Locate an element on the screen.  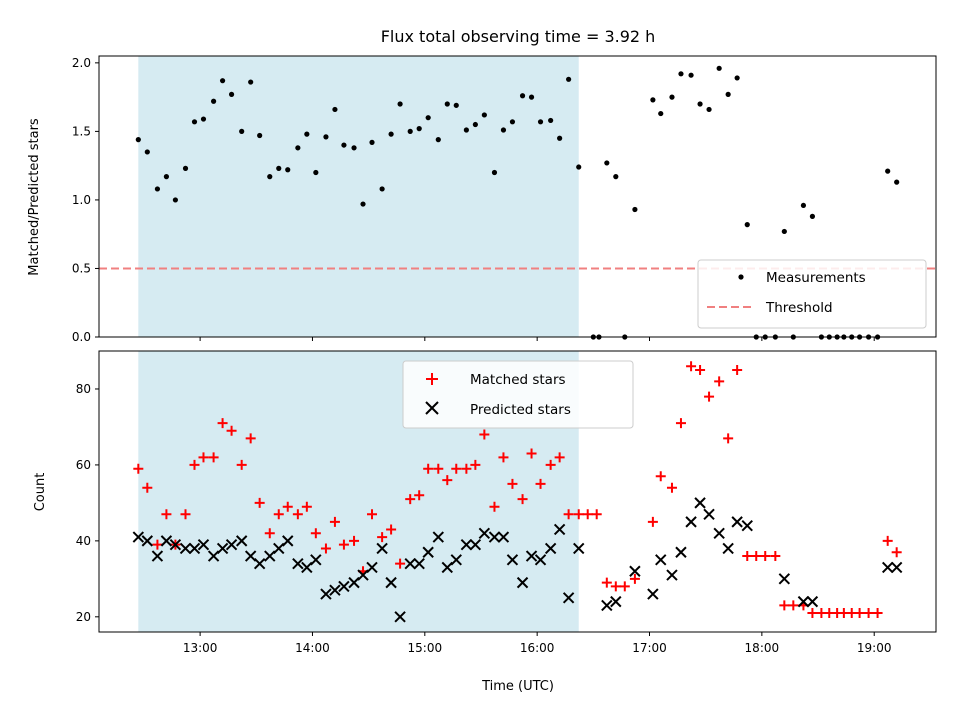
top-y-tick-label: 0.0 is located at coordinates (81, 337).